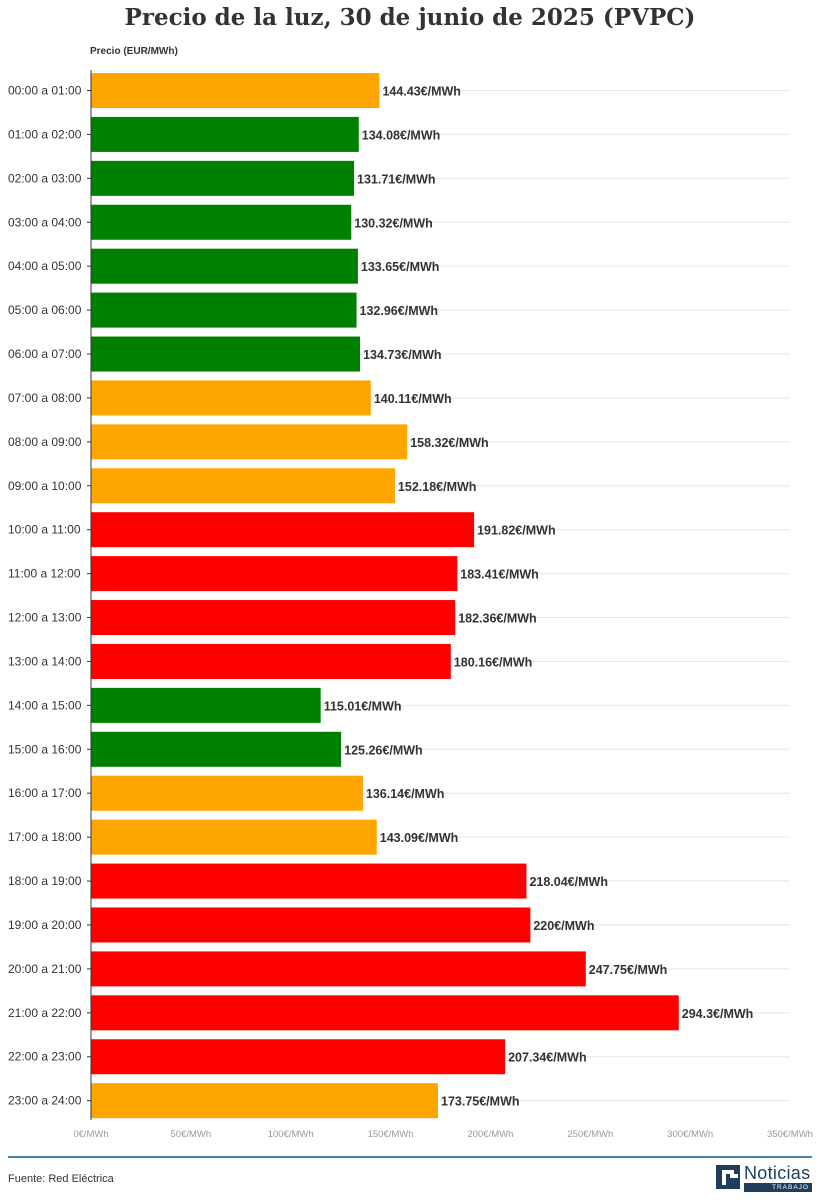  I want to click on category-label: 01:00 a 02:00, so click(45, 134).